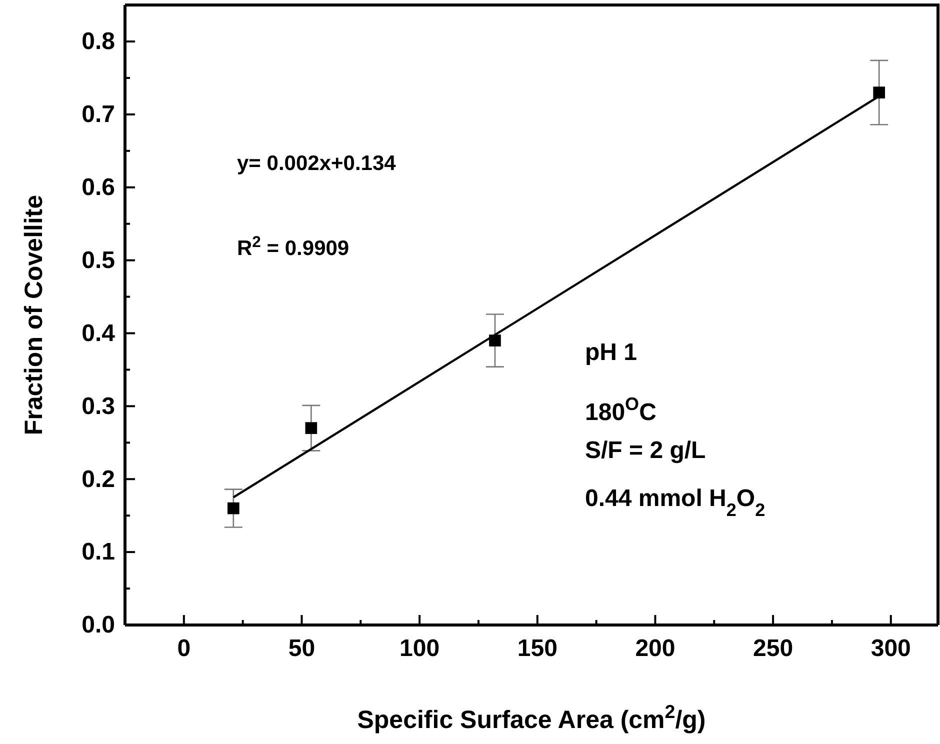 Image resolution: width=940 pixels, height=744 pixels. Describe the element at coordinates (98, 552) in the screenshot. I see `y-tick-label: 0.1` at that location.